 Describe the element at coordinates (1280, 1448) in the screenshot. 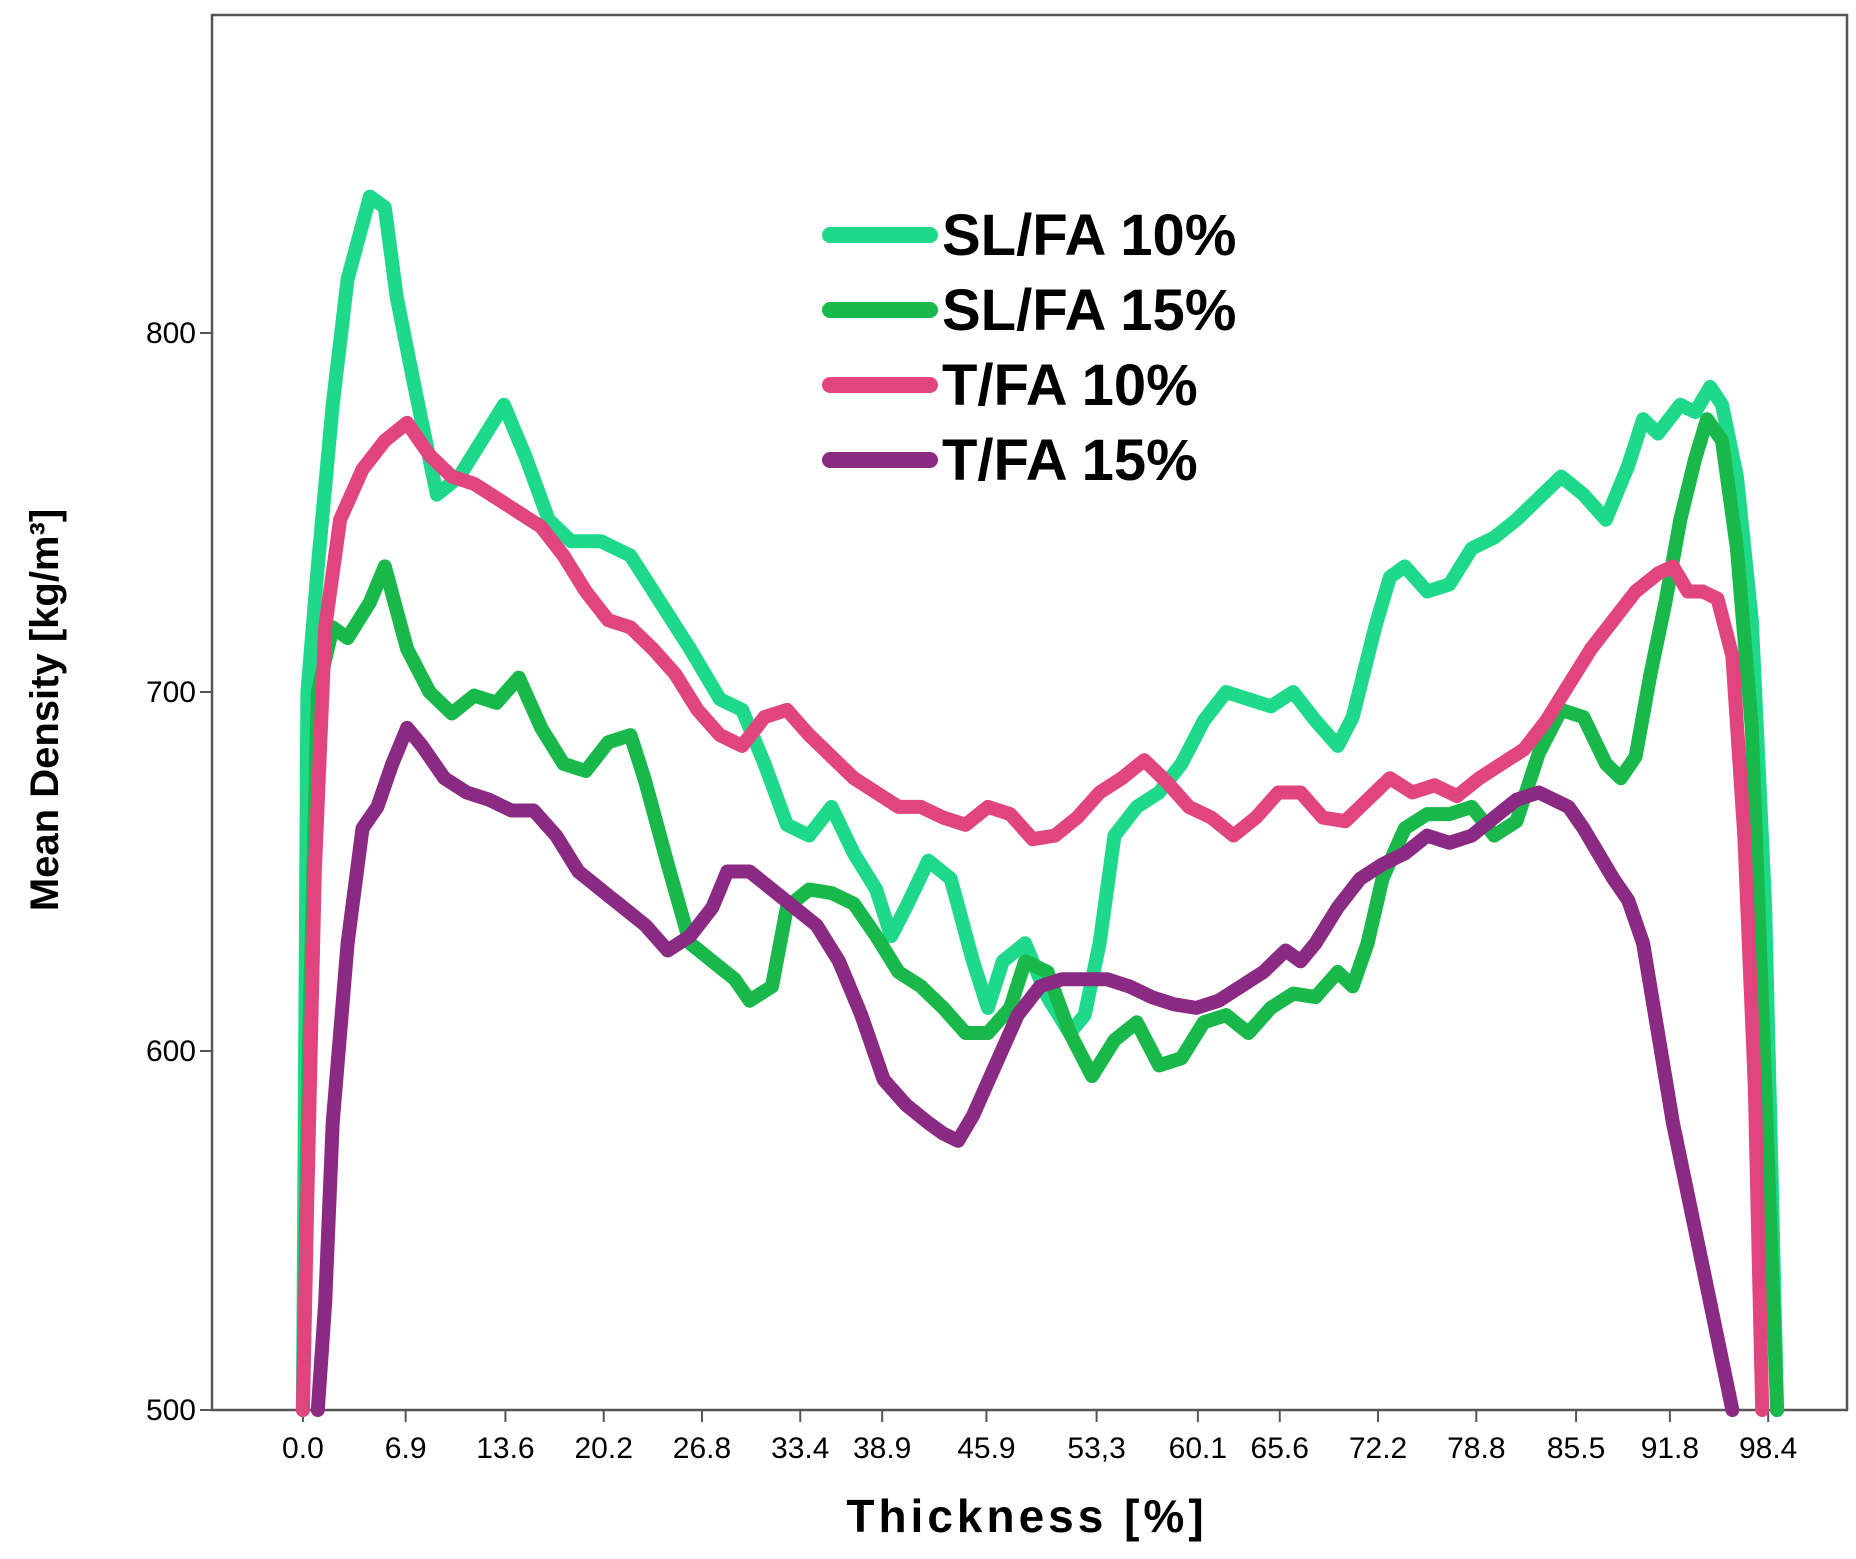

I see `x-tick-label-10: 65.6` at that location.